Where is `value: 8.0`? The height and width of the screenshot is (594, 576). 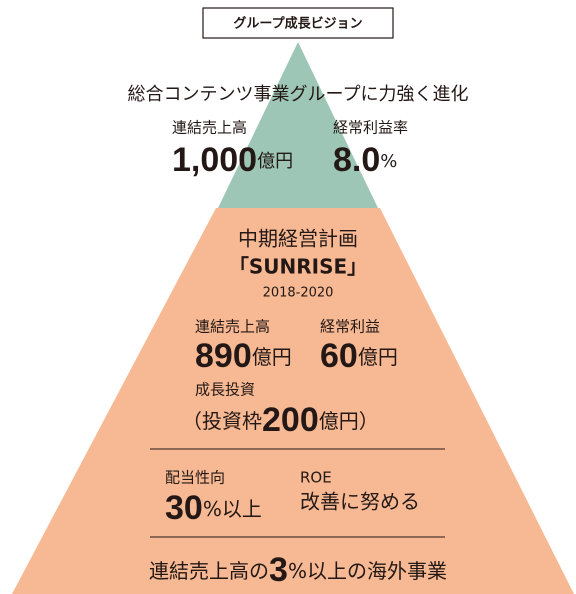
value: 8.0 is located at coordinates (356, 160).